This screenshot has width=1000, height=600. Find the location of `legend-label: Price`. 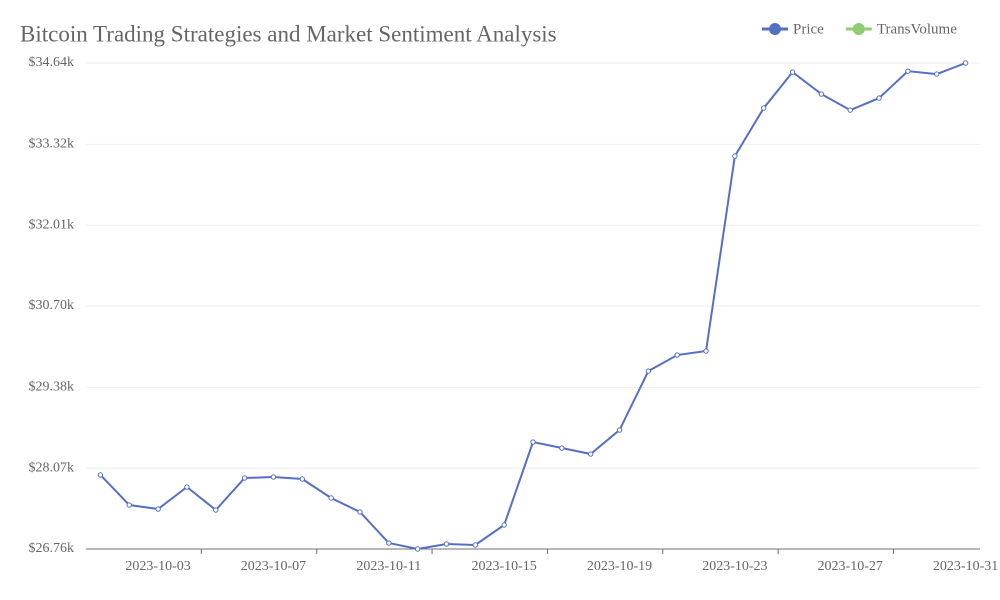

legend-label: Price is located at coordinates (808, 29).